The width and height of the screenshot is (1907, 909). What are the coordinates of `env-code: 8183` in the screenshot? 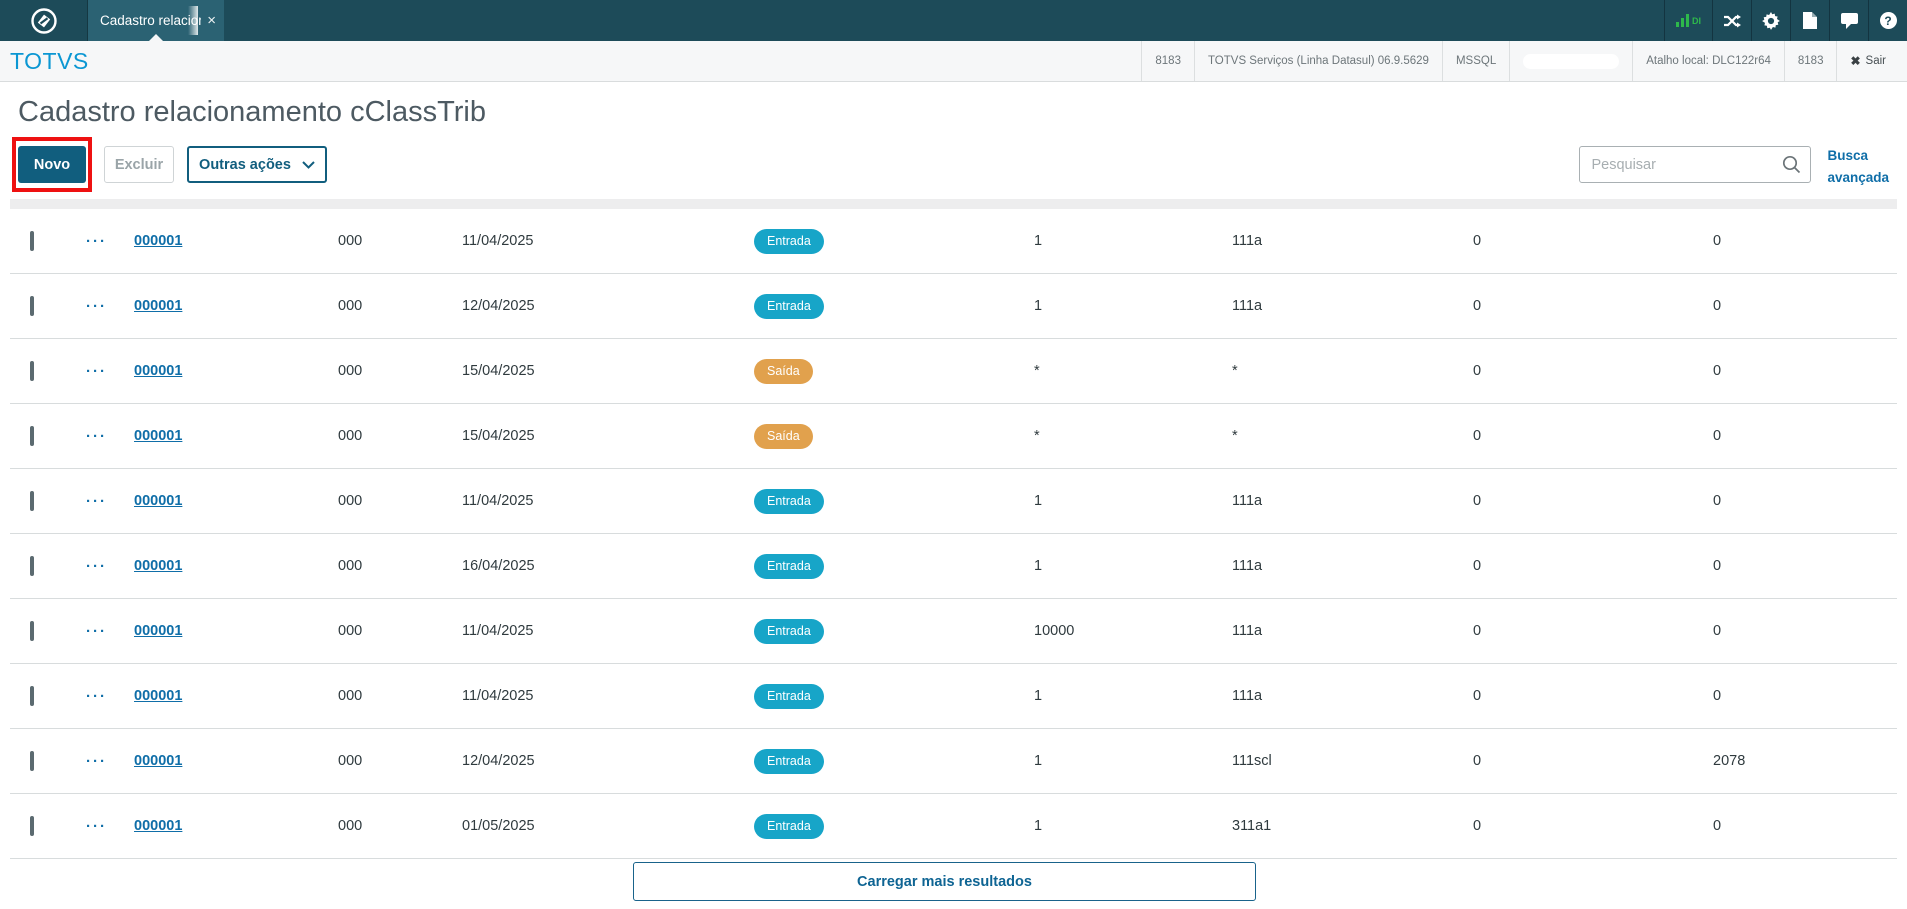 It's located at (1167, 61).